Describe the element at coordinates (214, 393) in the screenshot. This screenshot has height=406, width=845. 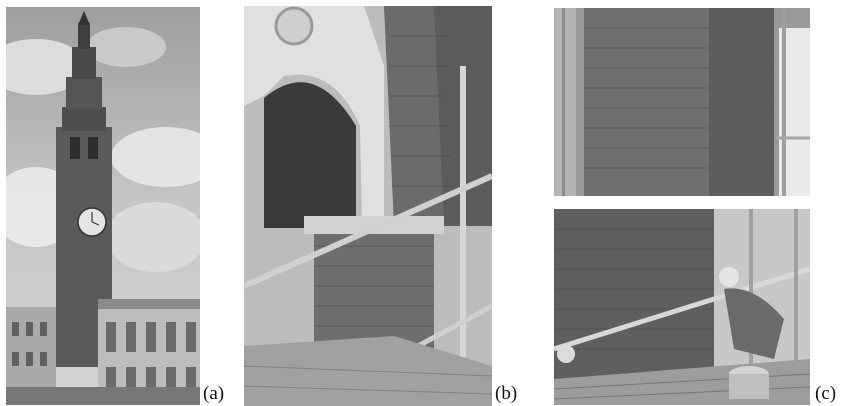
I see `caption-a: (a)` at that location.